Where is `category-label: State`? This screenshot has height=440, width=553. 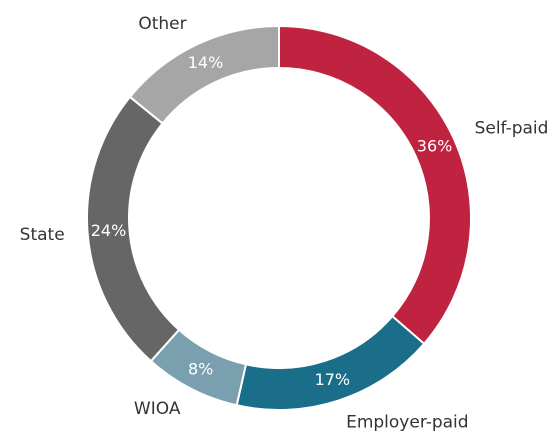
category-label: State is located at coordinates (42, 235).